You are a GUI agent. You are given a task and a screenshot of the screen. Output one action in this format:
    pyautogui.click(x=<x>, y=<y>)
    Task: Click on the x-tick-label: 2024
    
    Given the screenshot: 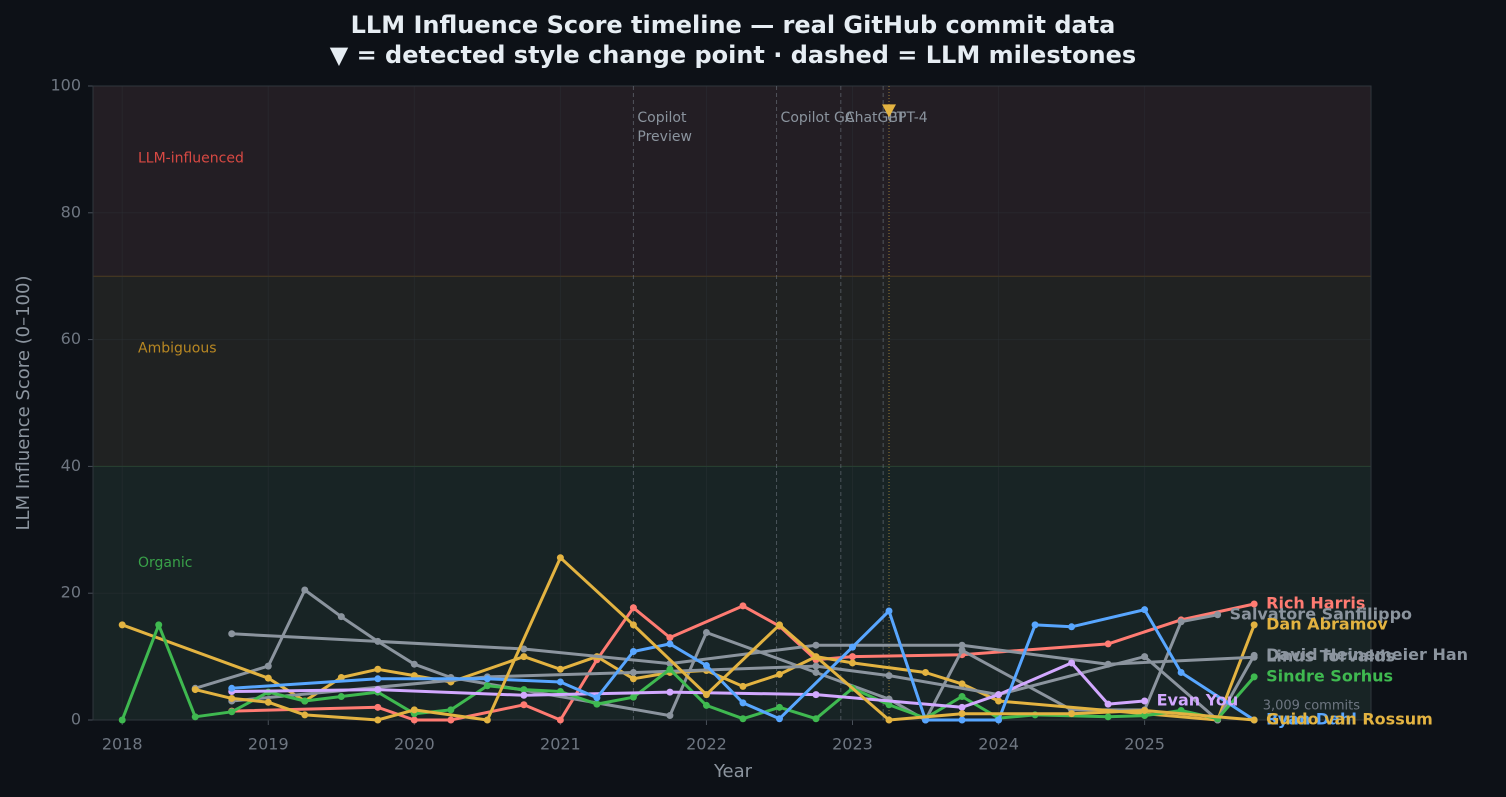 What is the action you would take?
    pyautogui.click(x=998, y=744)
    